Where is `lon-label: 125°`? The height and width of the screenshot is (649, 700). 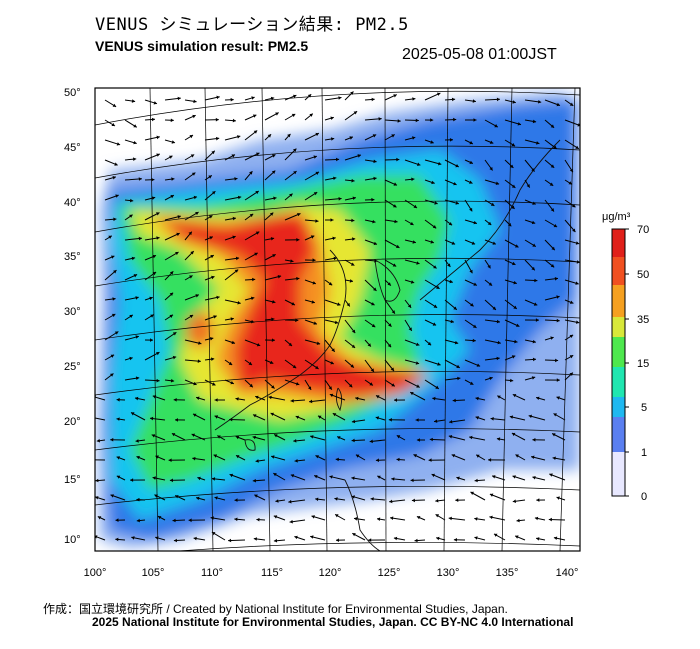
lon-label: 125° is located at coordinates (389, 573).